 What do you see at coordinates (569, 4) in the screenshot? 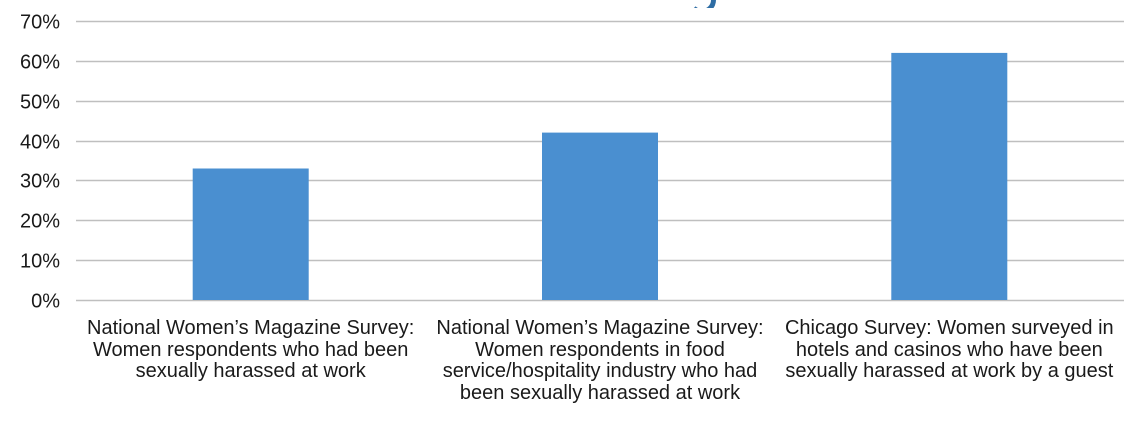
I see `chart-title-fragment` at bounding box center [569, 4].